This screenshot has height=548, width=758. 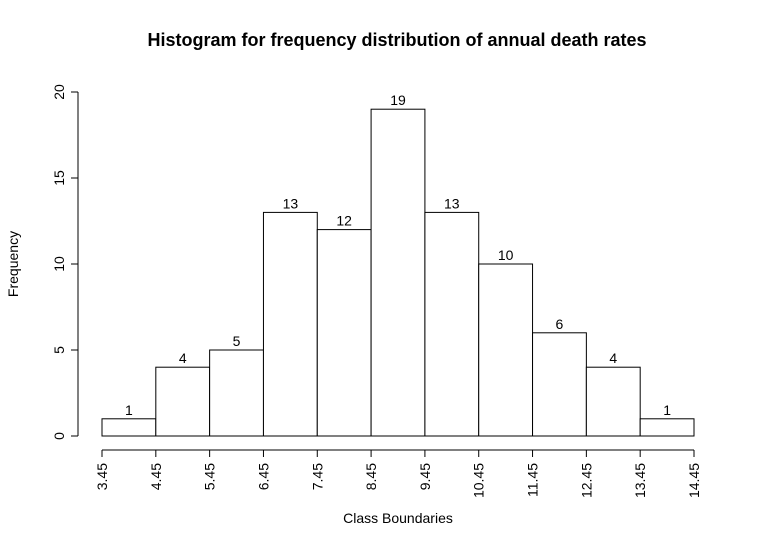 What do you see at coordinates (586, 480) in the screenshot?
I see `x-tick-label: 12.45` at bounding box center [586, 480].